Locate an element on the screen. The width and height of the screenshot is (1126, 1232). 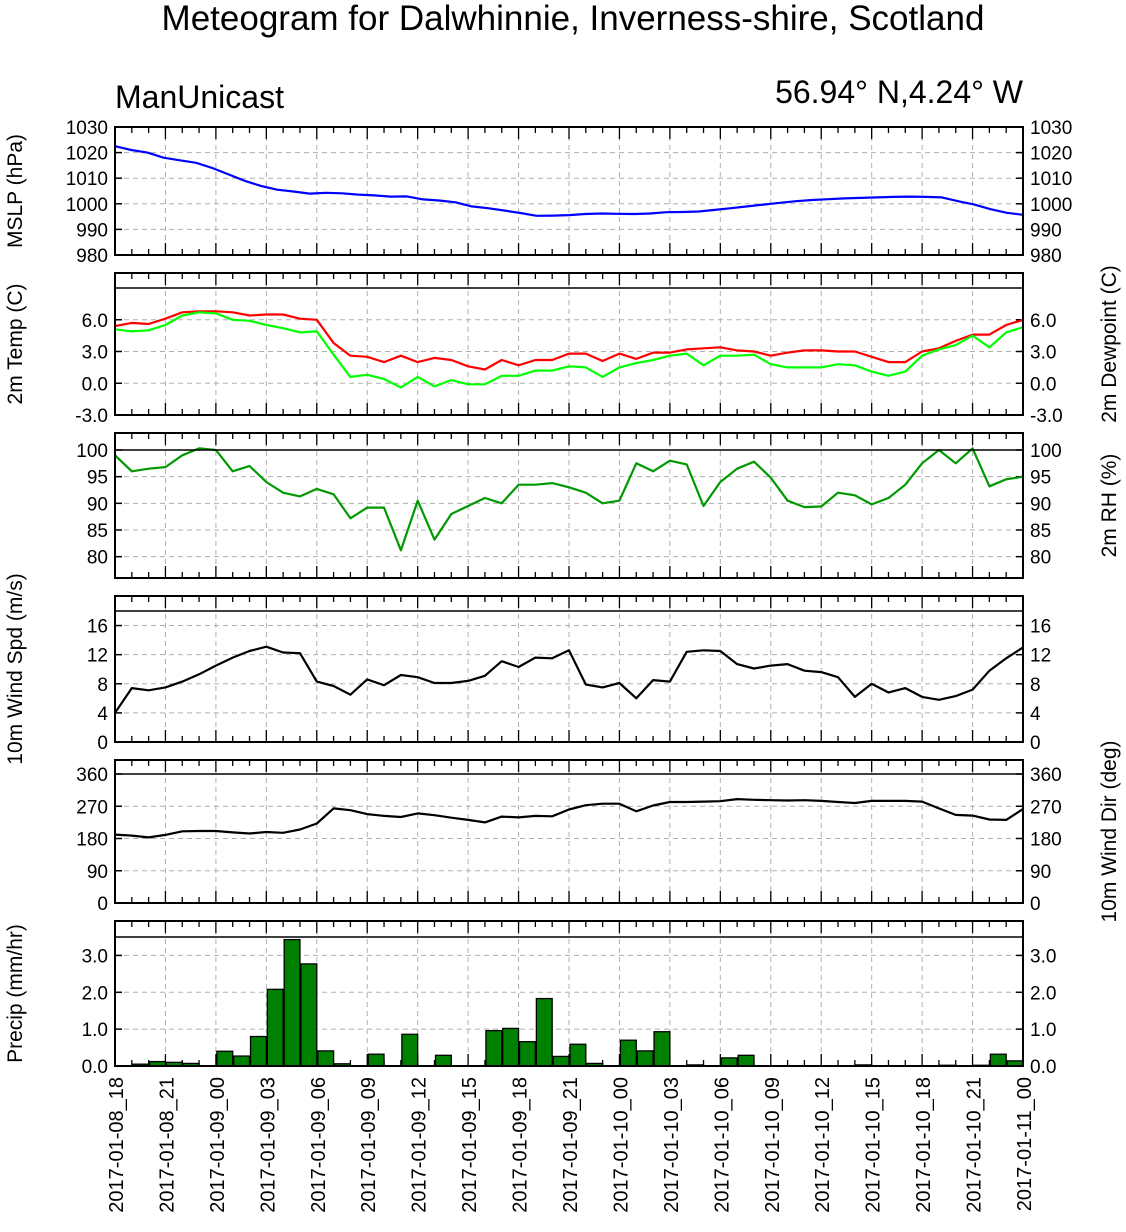
y-tick-label-right: 1020 is located at coordinates (1051, 154).